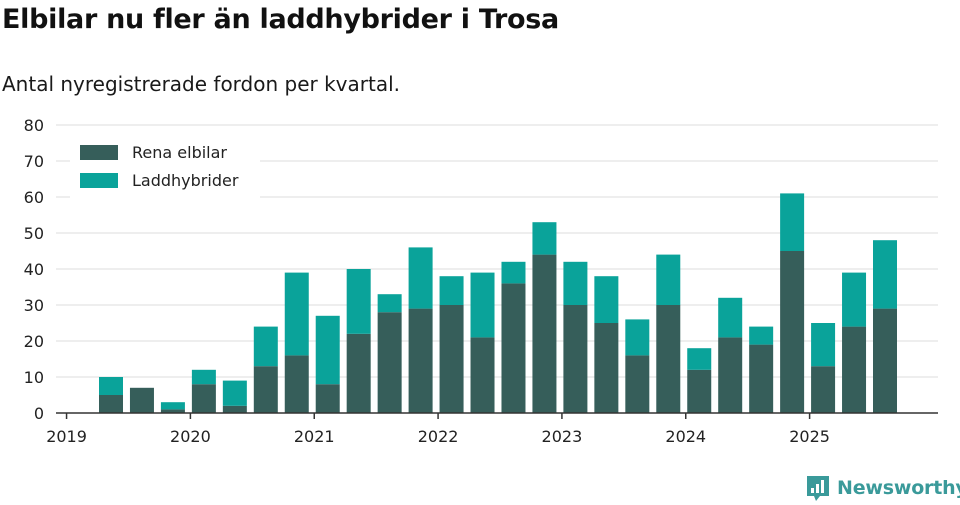 The height and width of the screenshot is (505, 960). I want to click on x-tick-label: 2023, so click(562, 436).